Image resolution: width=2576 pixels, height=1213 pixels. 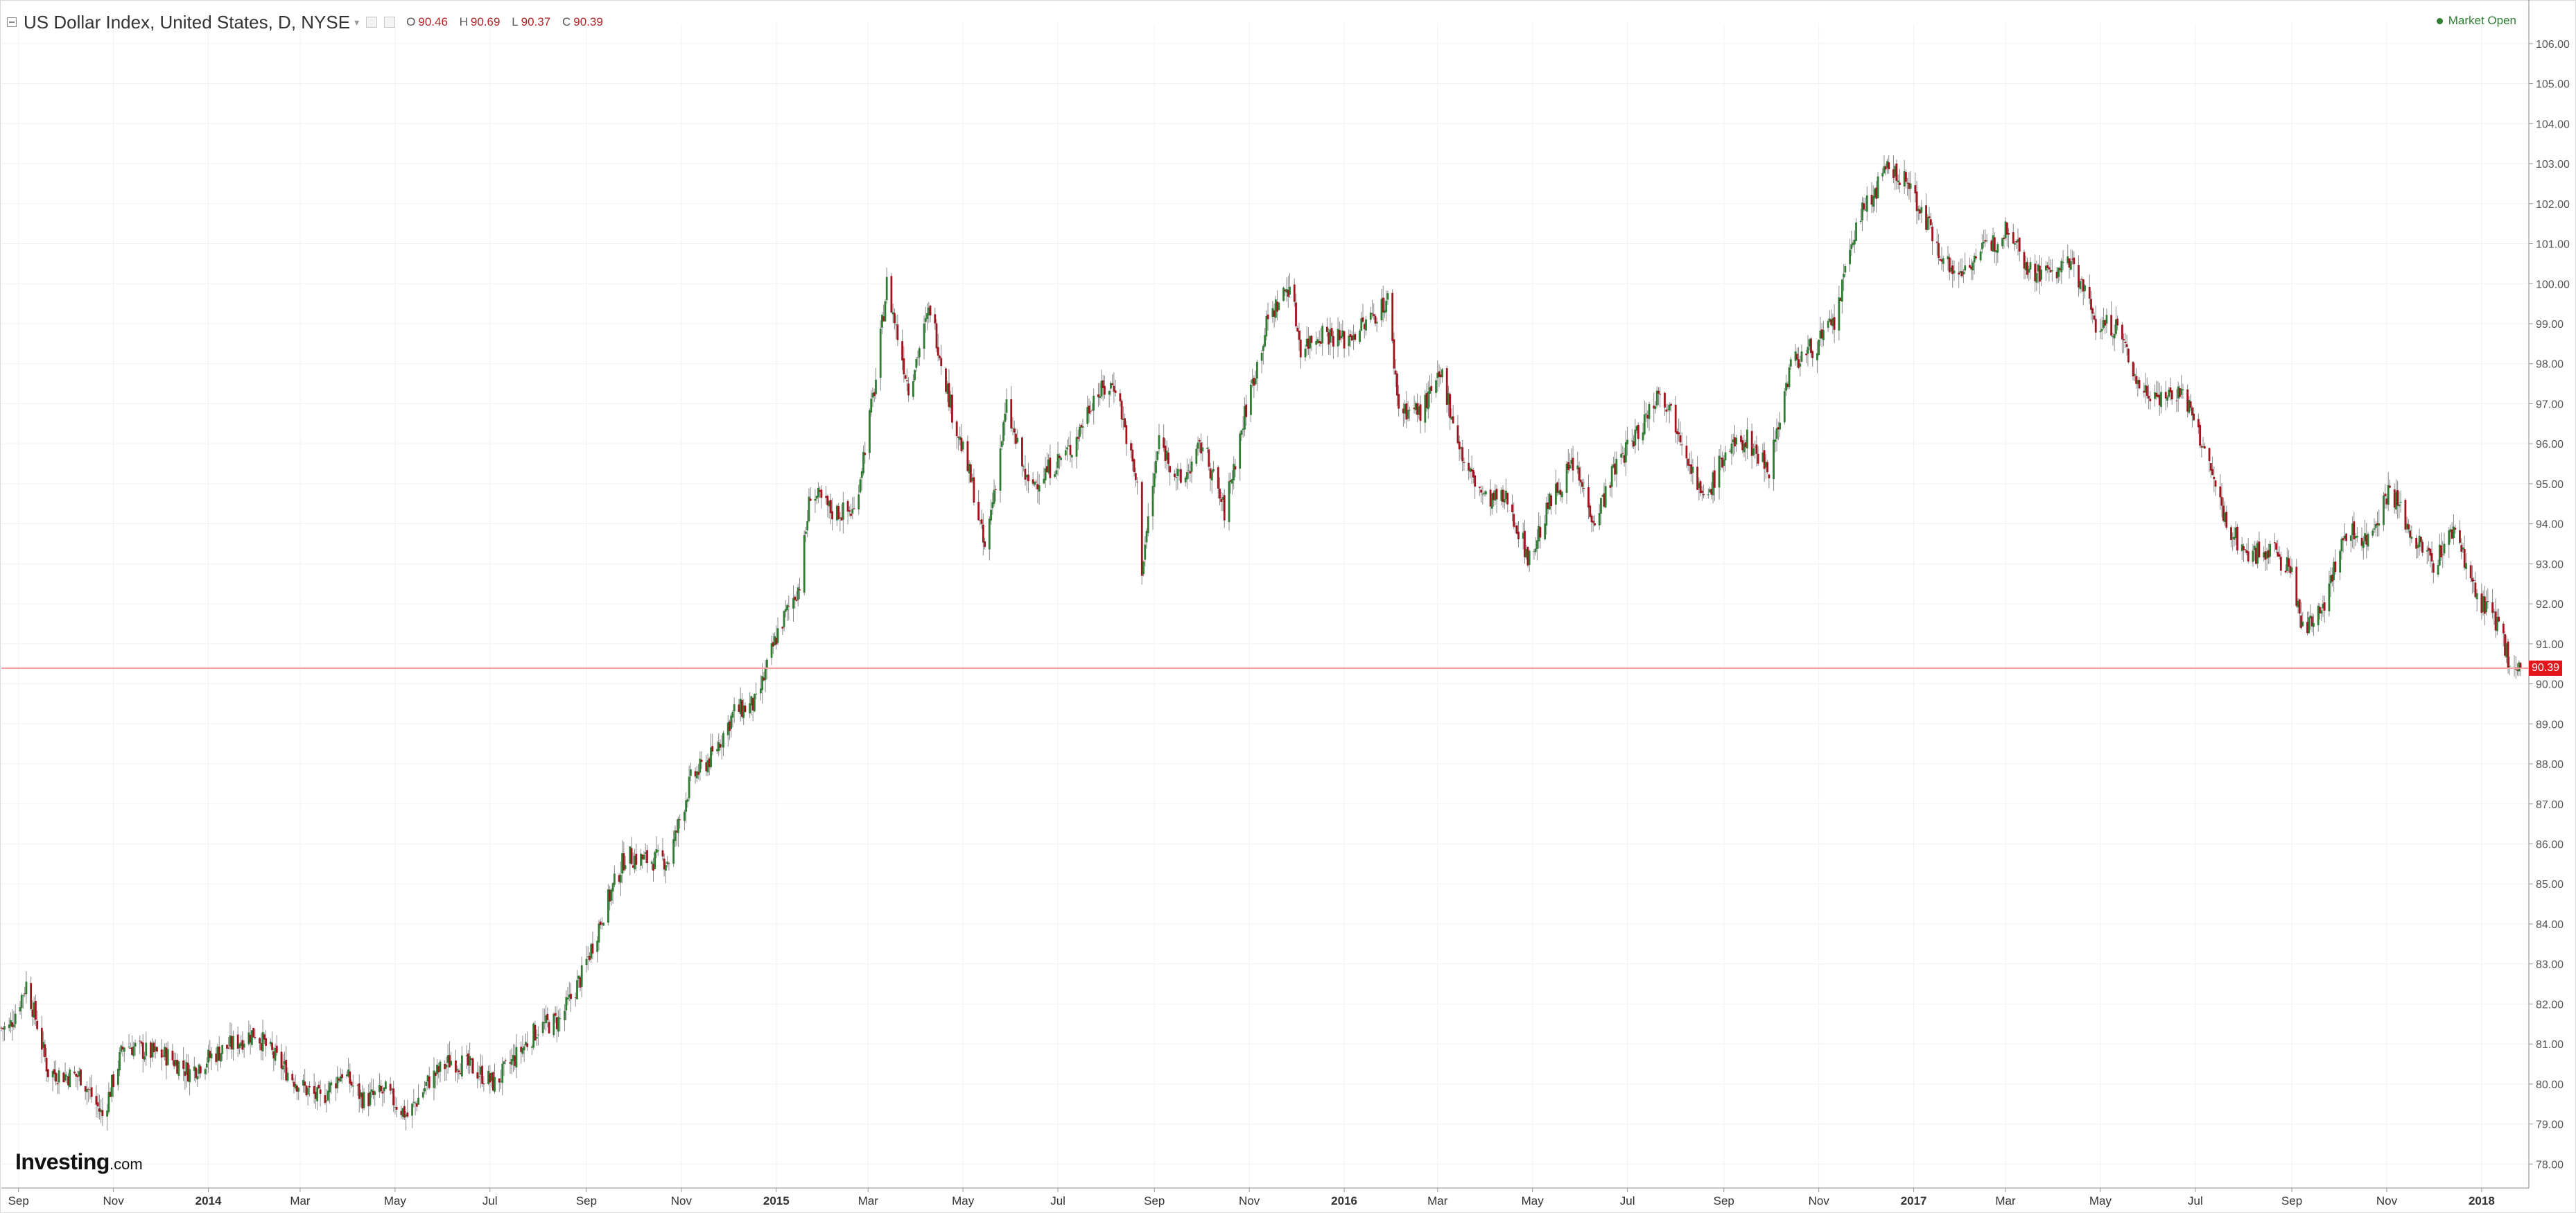 What do you see at coordinates (2550, 405) in the screenshot?
I see `y-tick-label: 97.00` at bounding box center [2550, 405].